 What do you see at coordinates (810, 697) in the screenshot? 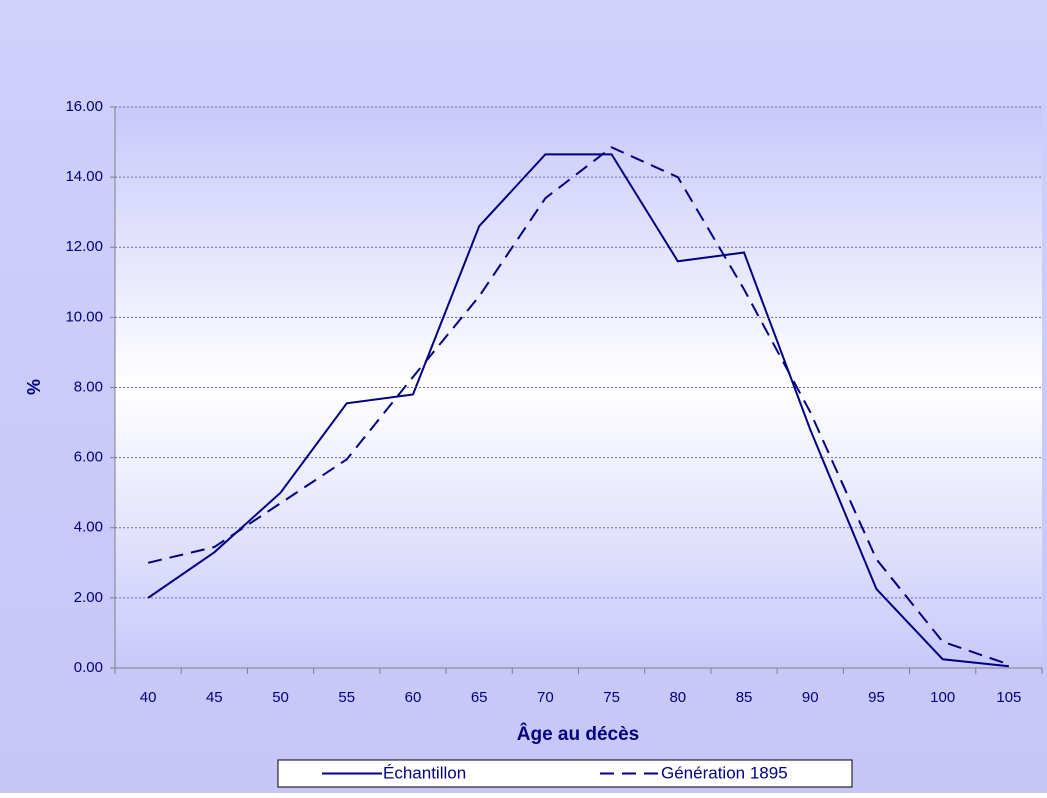
I see `x-tick-label: 90` at bounding box center [810, 697].